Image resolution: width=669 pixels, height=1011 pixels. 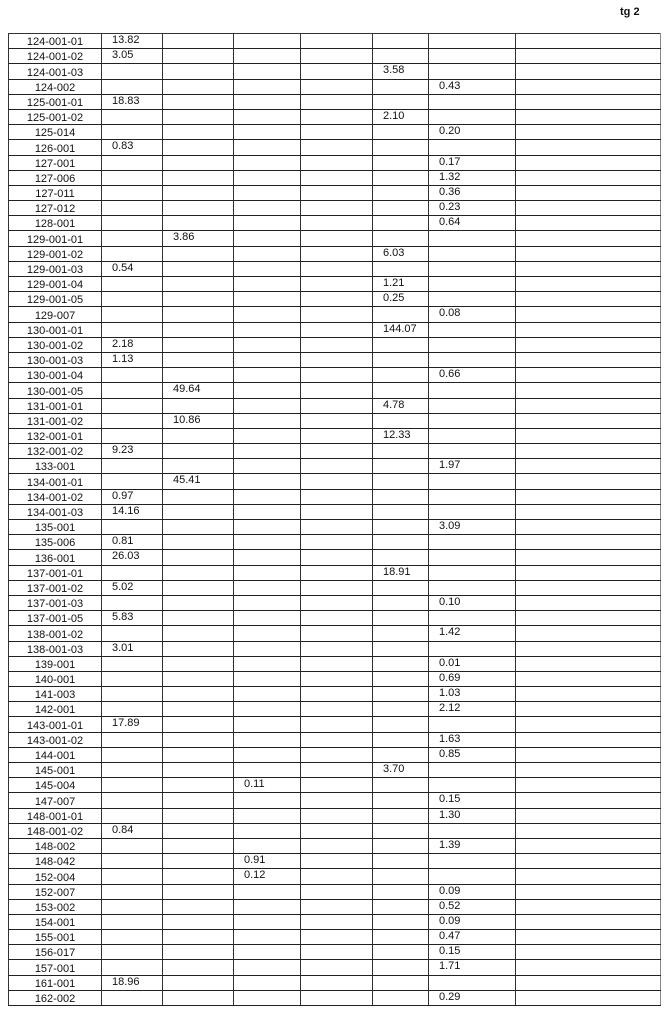 I want to click on row-code-cell: 126-001, so click(x=55, y=147).